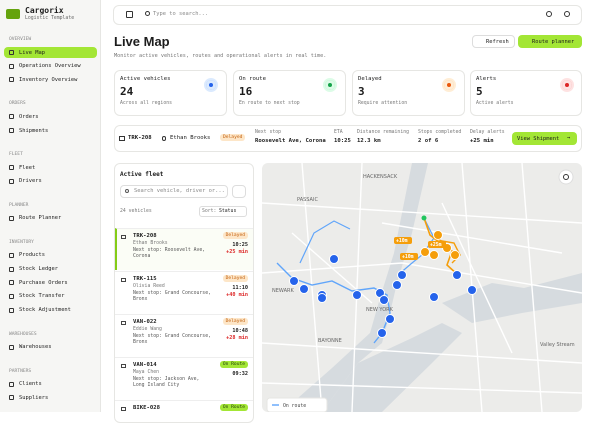 The image size is (592, 442). Describe the element at coordinates (239, 191) in the screenshot. I see `filter-button` at that location.